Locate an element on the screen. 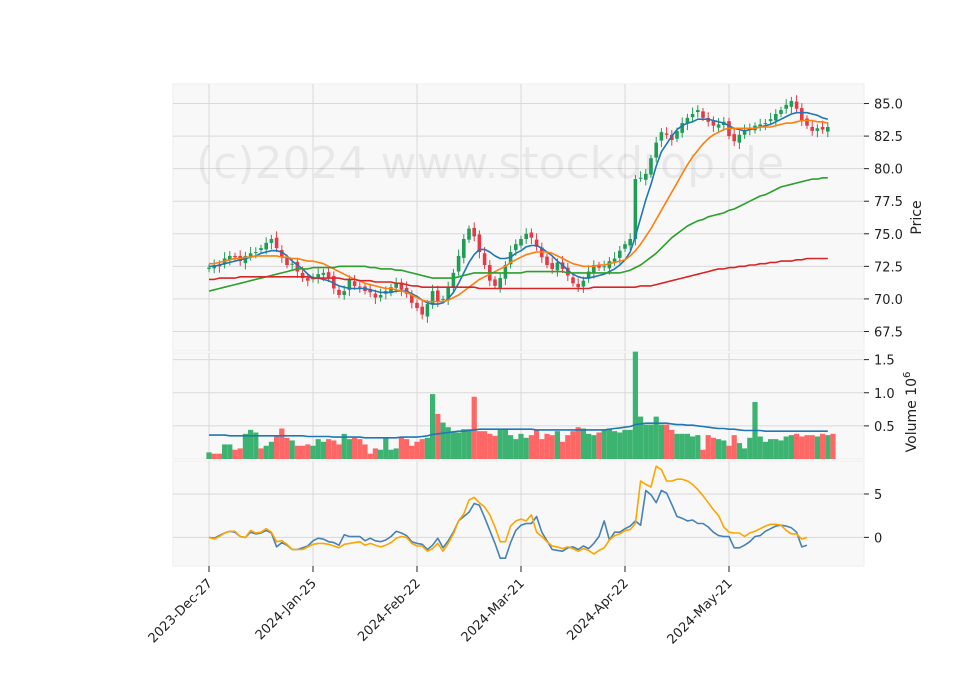 This screenshot has width=960, height=690. volume-ytick-label: 1.5 is located at coordinates (884, 361).